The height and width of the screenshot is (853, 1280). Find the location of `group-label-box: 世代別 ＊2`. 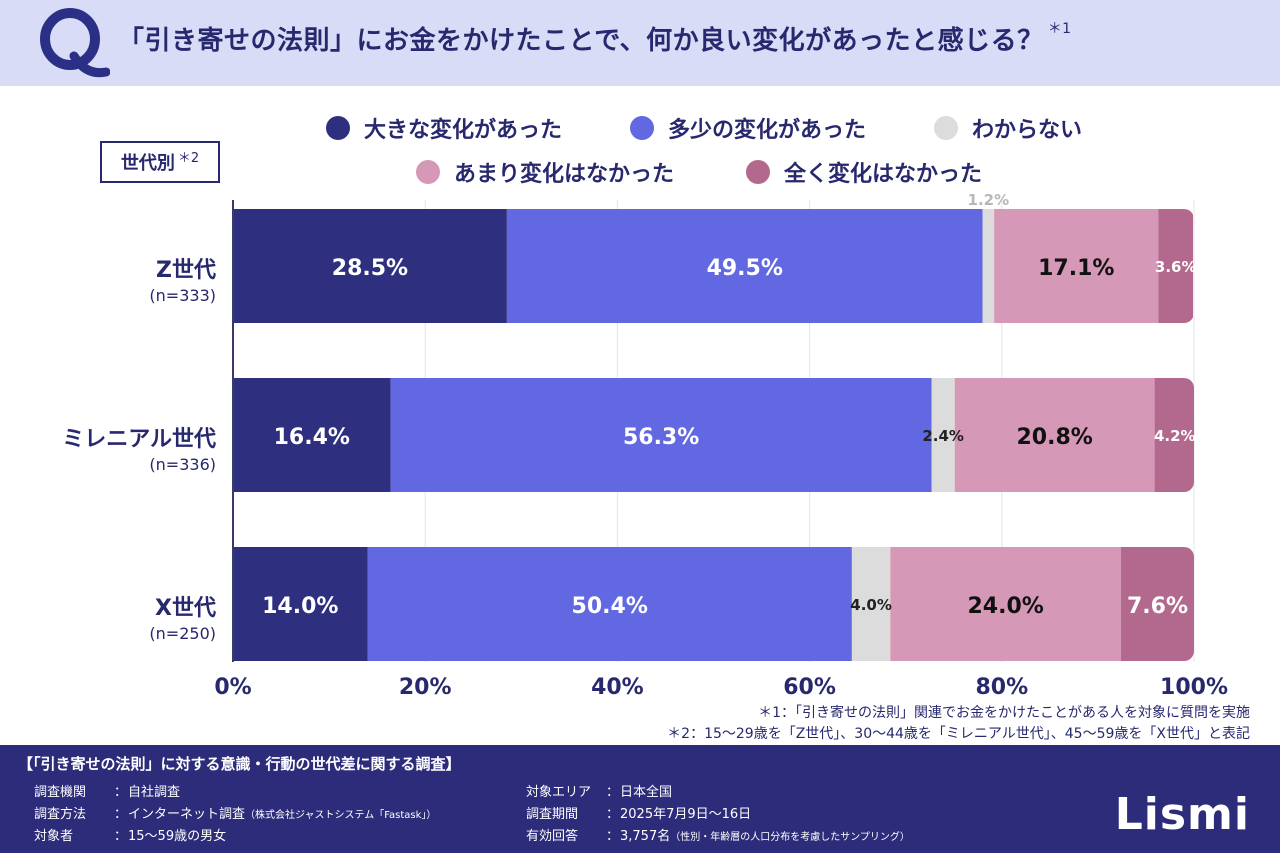

group-label-box: 世代別 ＊2 is located at coordinates (160, 162).